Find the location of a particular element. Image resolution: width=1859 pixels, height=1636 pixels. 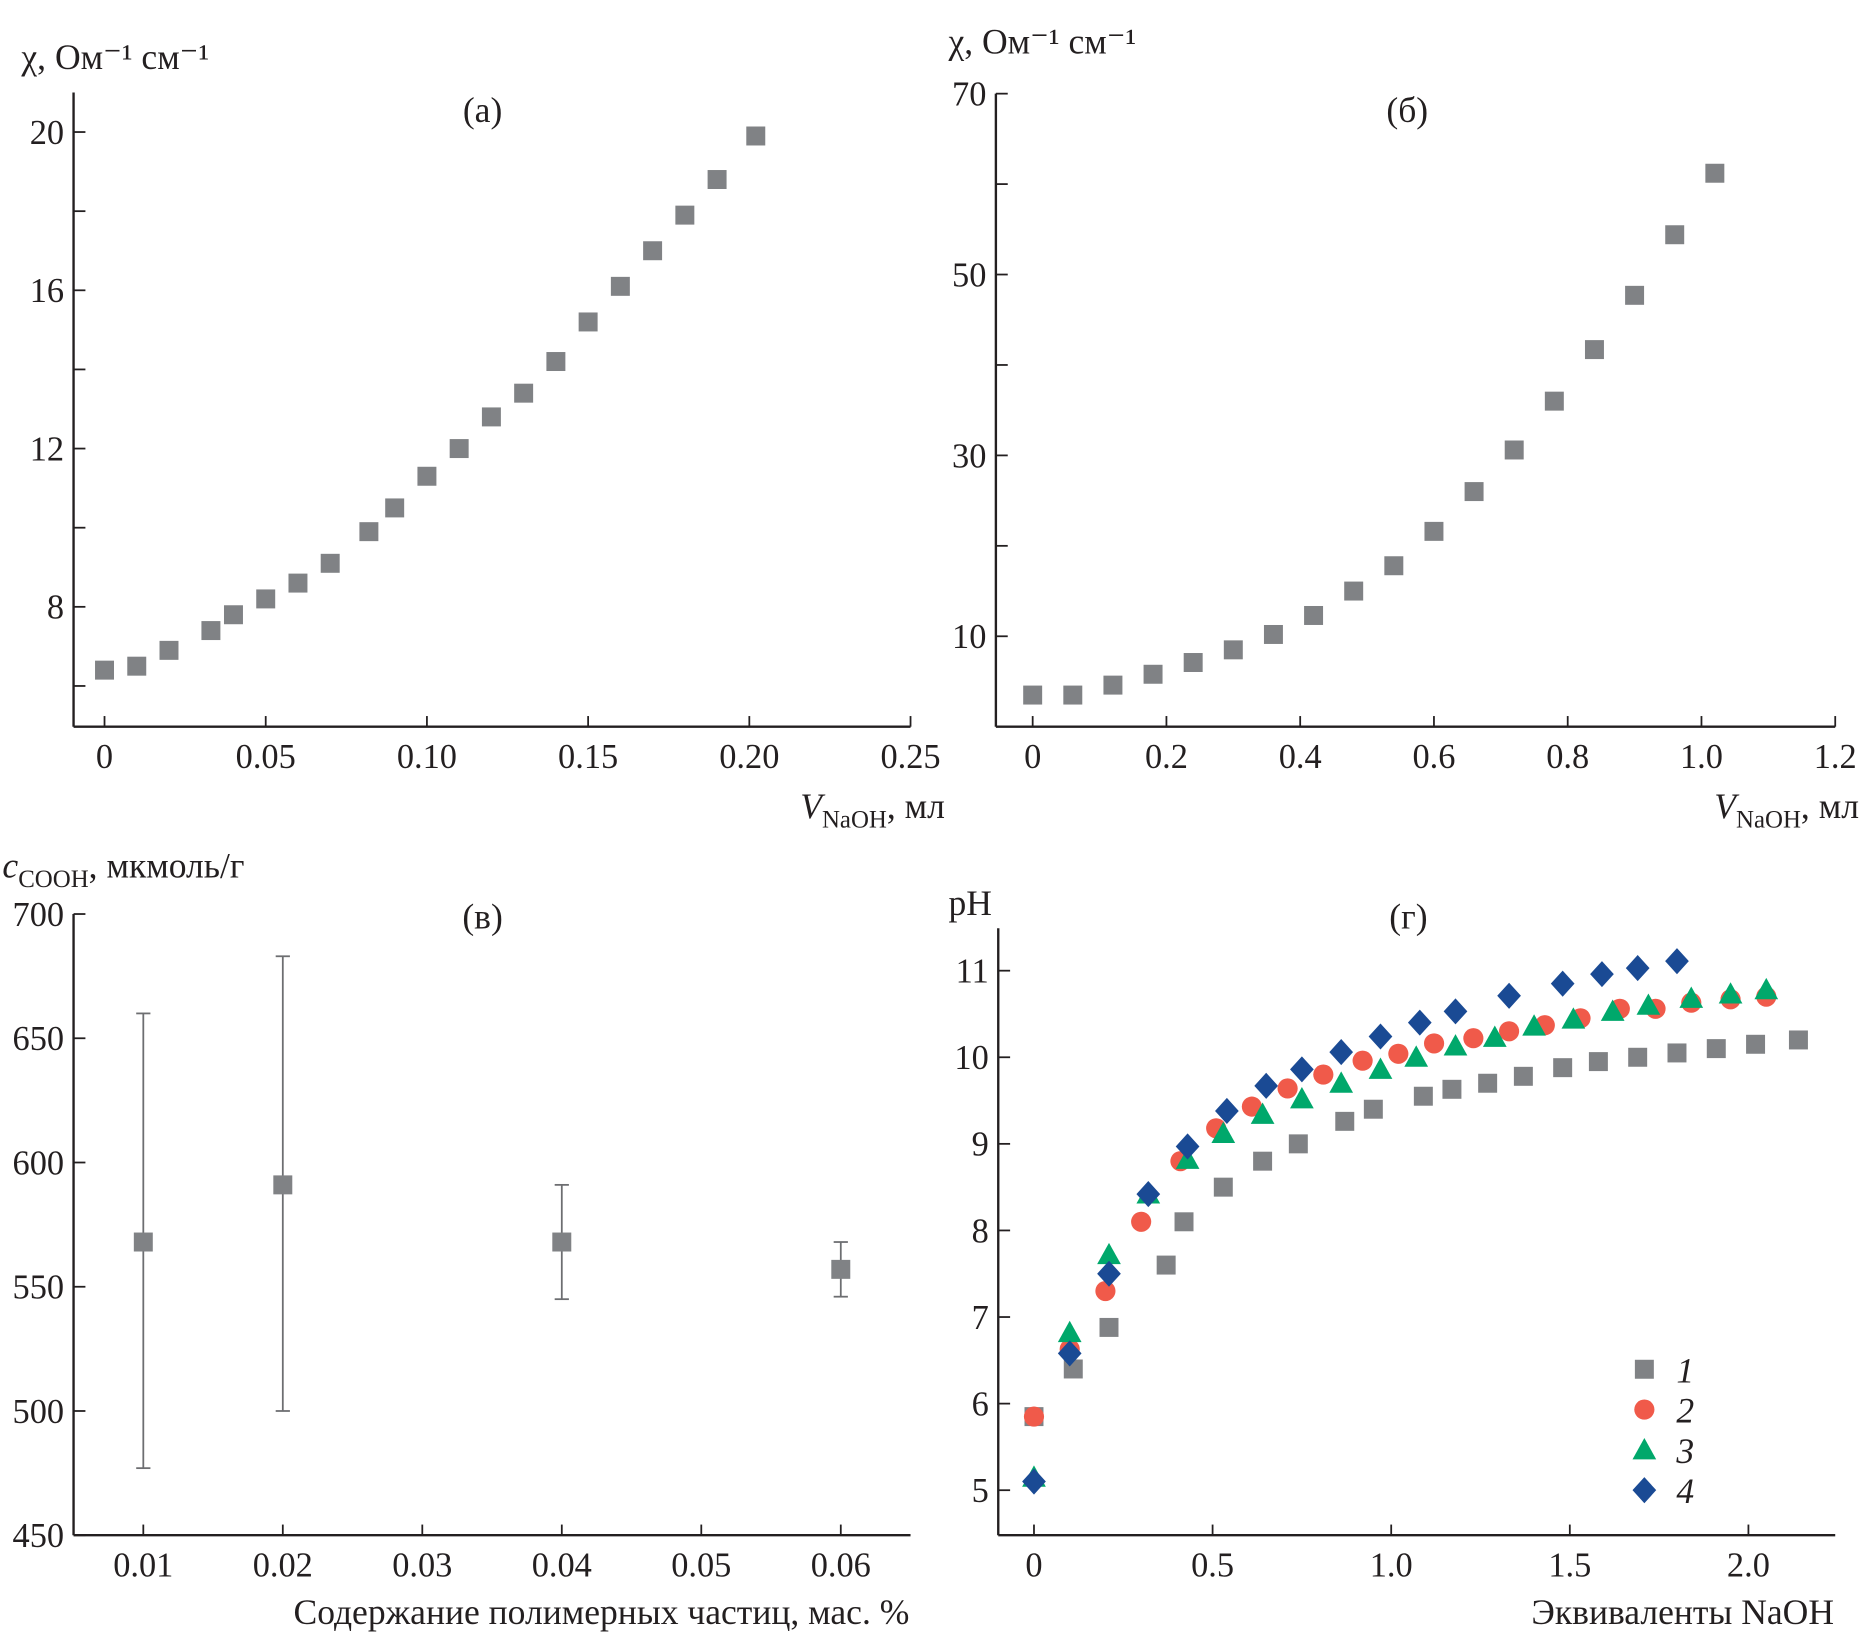

y-axis-label: χ, Ом⁻¹ см⁻¹ is located at coordinates (1041, 41).